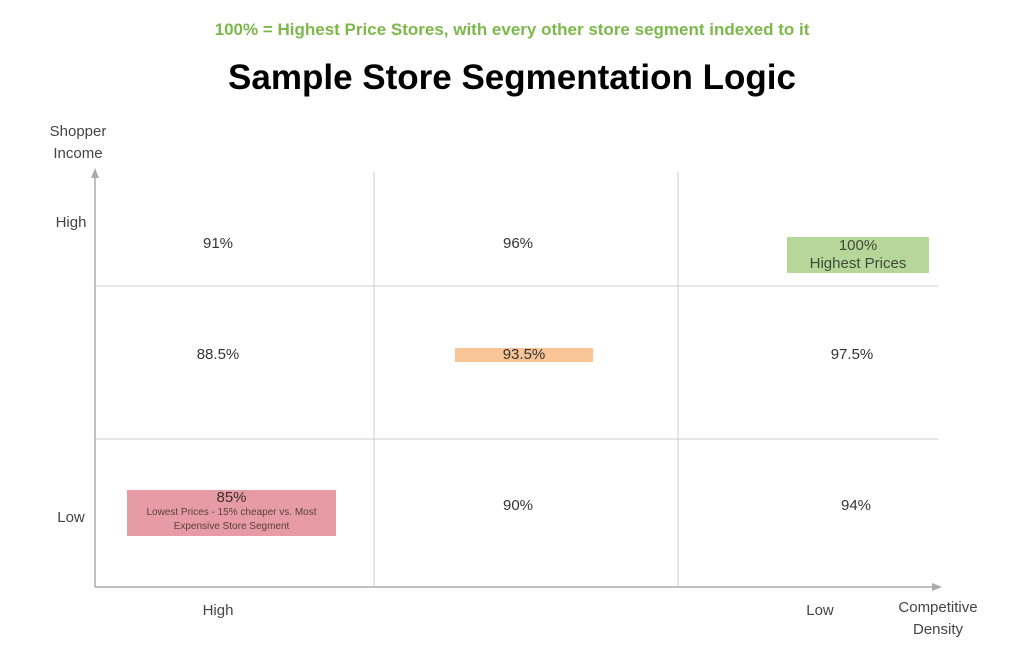 The height and width of the screenshot is (661, 1024). I want to click on cell-r1c3-highlight: 100% Highest Prices, so click(858, 255).